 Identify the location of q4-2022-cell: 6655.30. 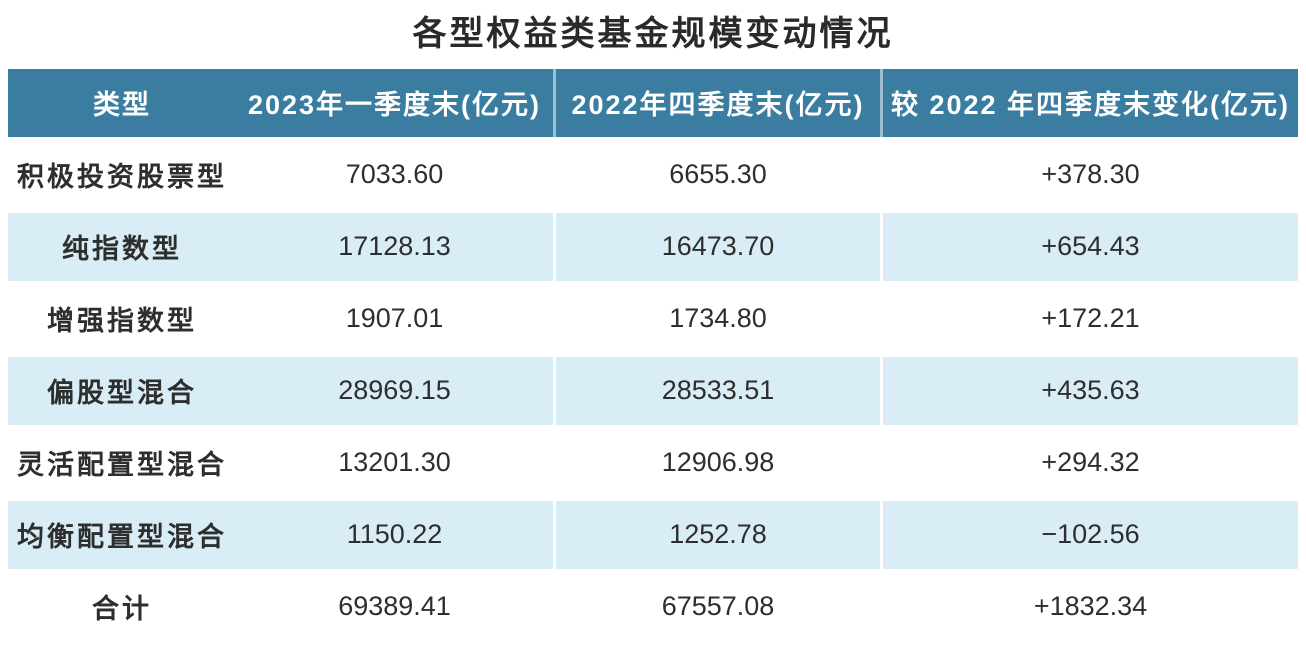
(716, 174).